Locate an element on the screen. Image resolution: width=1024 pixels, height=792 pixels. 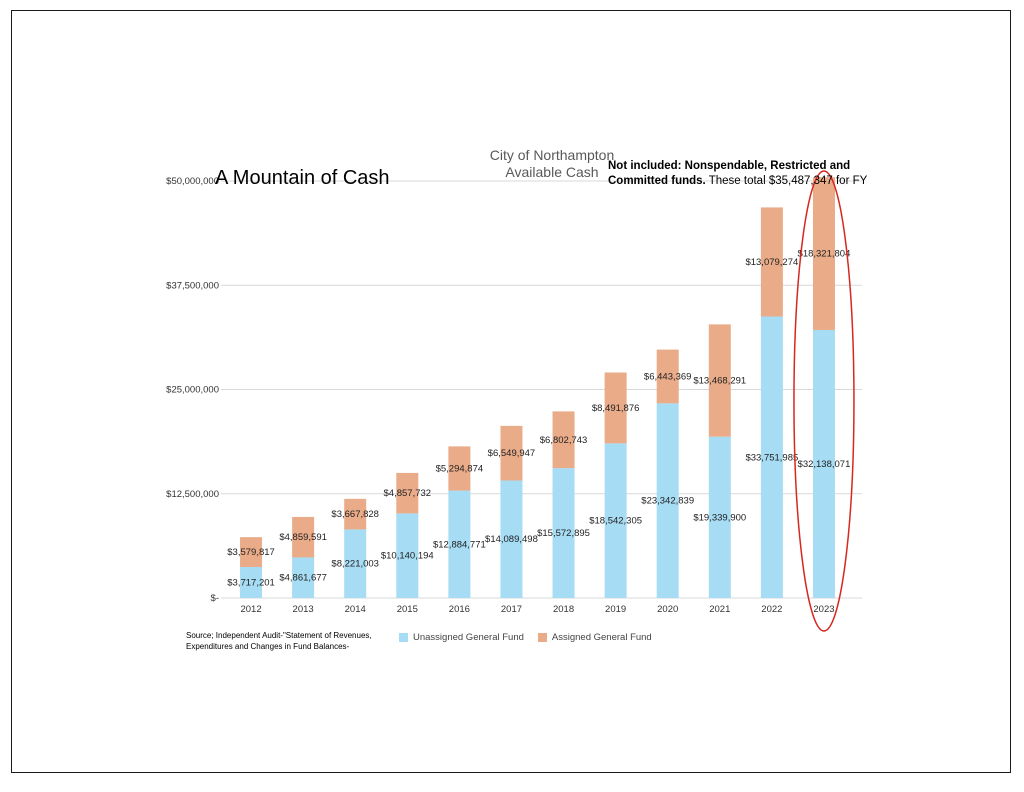
data-label-unassigned: $4,861,677 is located at coordinates (303, 578).